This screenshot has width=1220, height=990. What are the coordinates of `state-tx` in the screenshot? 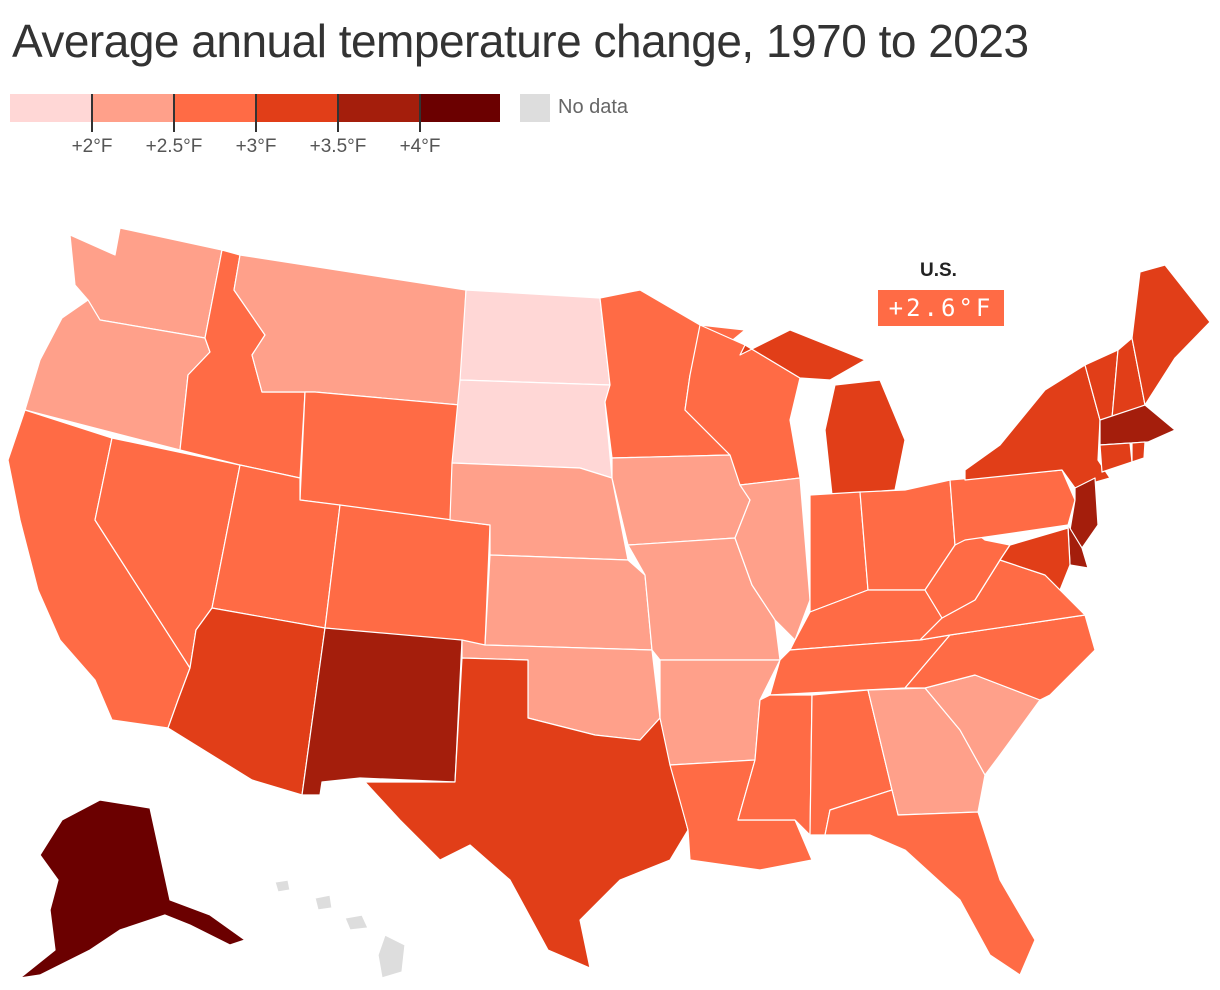 It's located at (526, 813).